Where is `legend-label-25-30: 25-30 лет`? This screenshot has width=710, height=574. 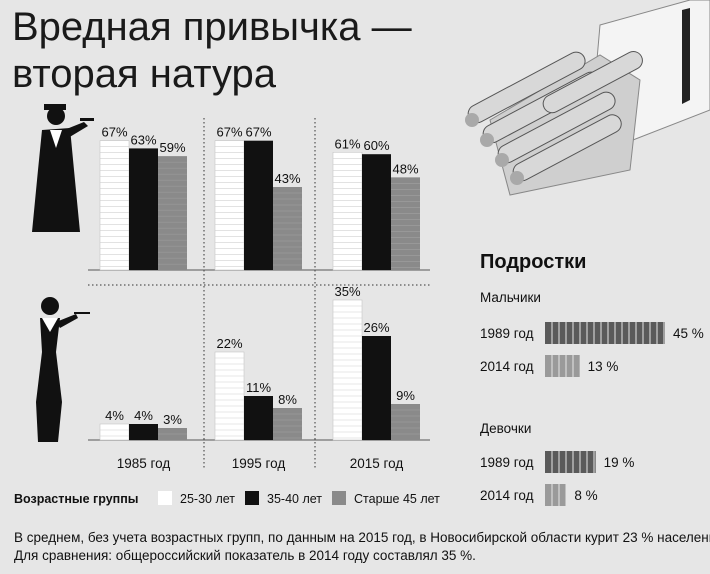
legend-label-25-30: 25-30 лет is located at coordinates (207, 499).